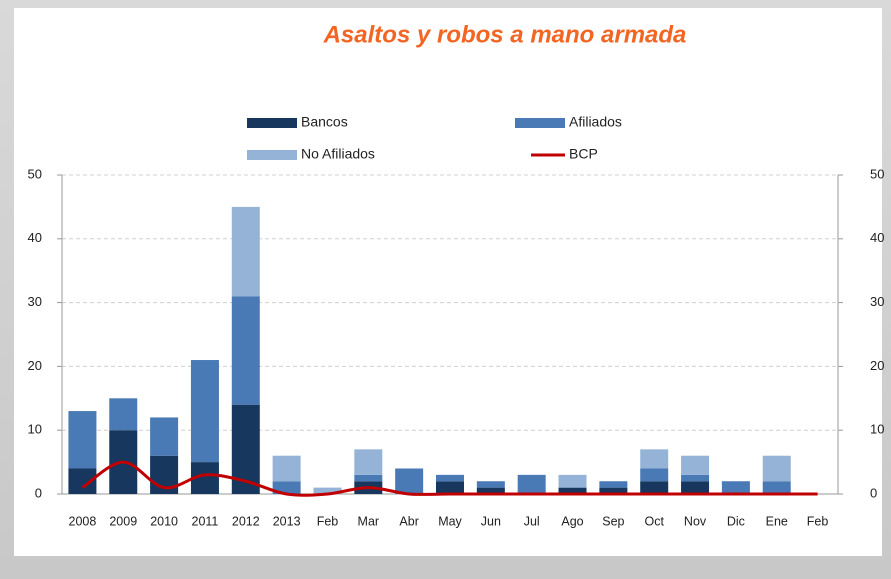  What do you see at coordinates (777, 521) in the screenshot?
I see `x-tick-label: Ene` at bounding box center [777, 521].